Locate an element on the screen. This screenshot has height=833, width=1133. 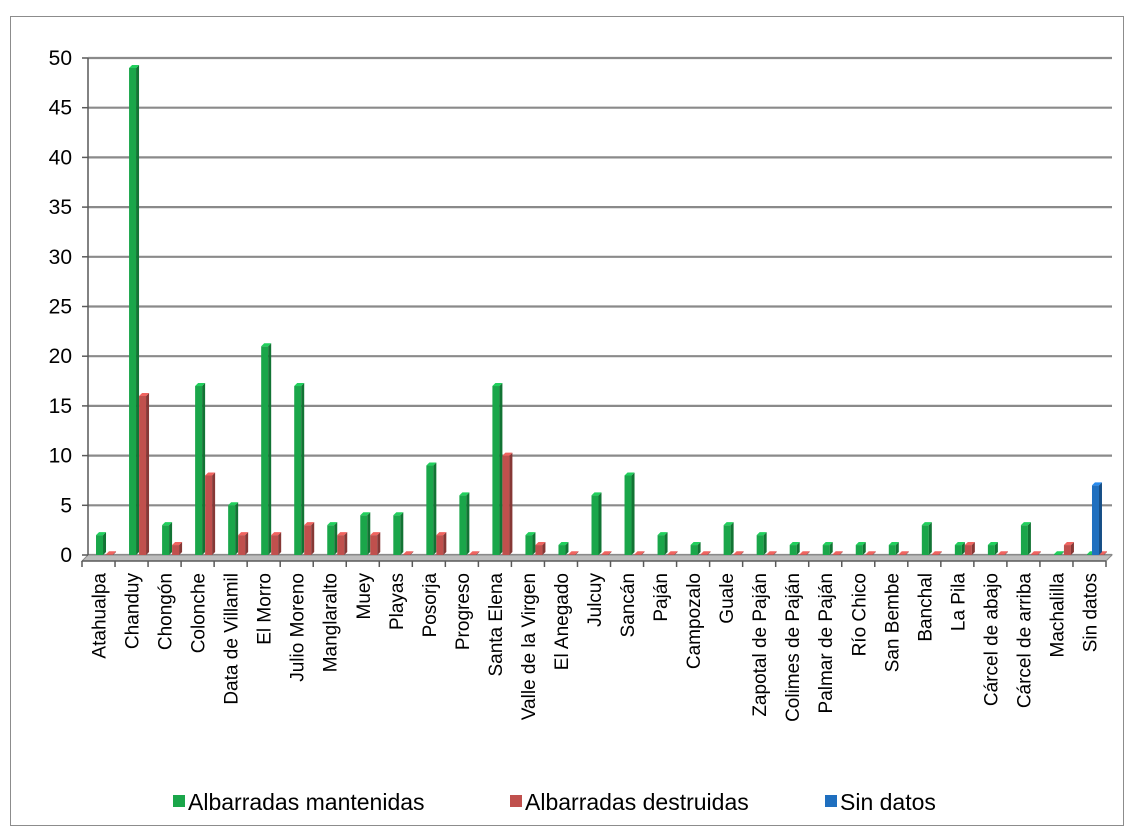
bar-albarradas-destruidas-rio-chico is located at coordinates (870, 553).